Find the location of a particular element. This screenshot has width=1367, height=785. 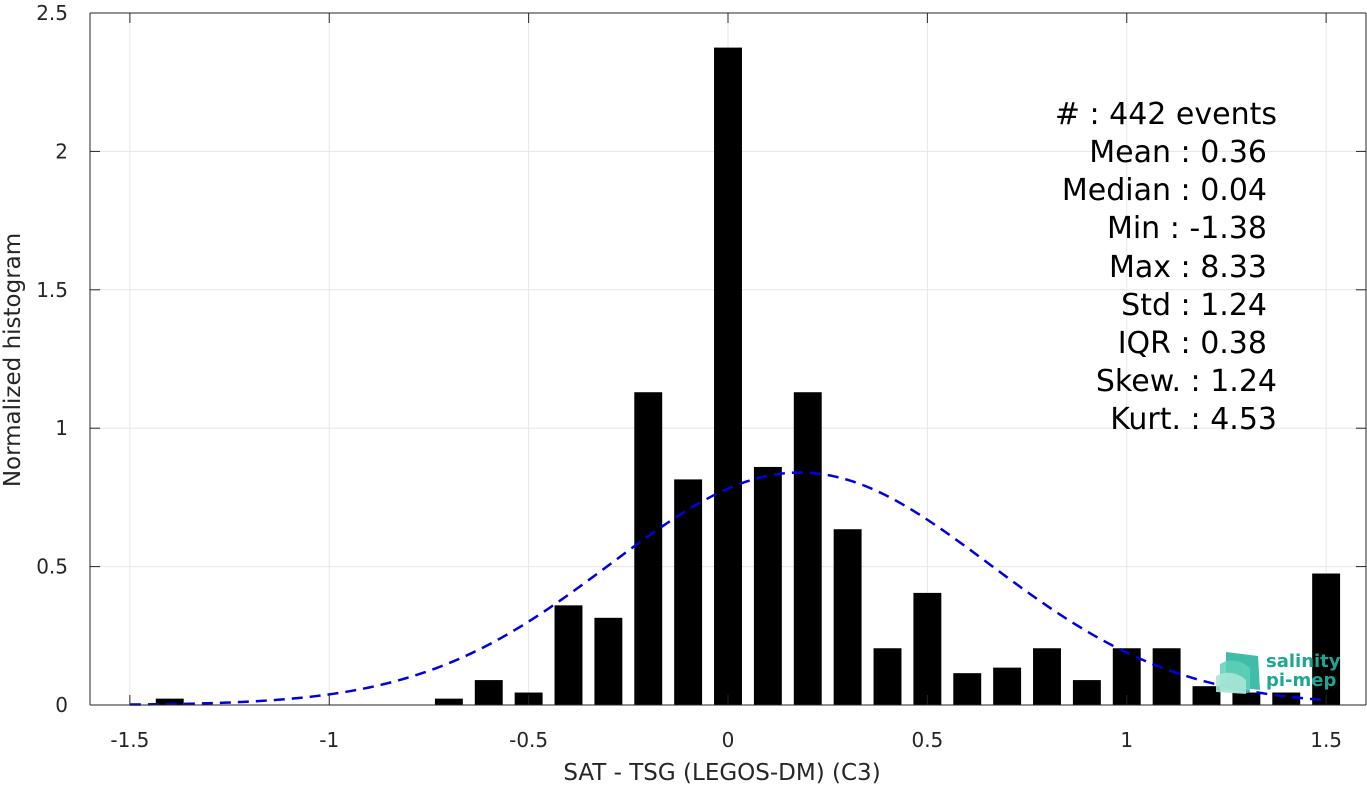

stats-kurt: Kurt. : 4.53 is located at coordinates (1193, 419).